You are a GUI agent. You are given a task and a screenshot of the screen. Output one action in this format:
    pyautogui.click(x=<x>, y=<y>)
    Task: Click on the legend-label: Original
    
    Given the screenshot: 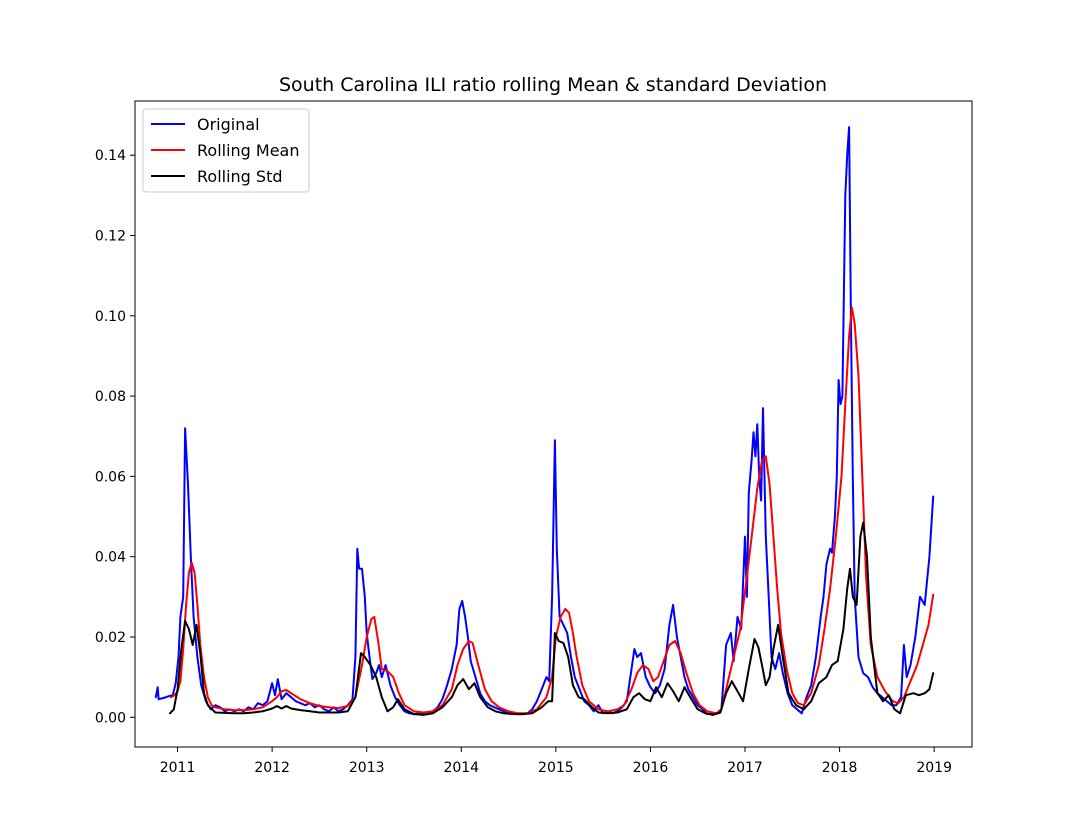 What is the action you would take?
    pyautogui.click(x=228, y=124)
    